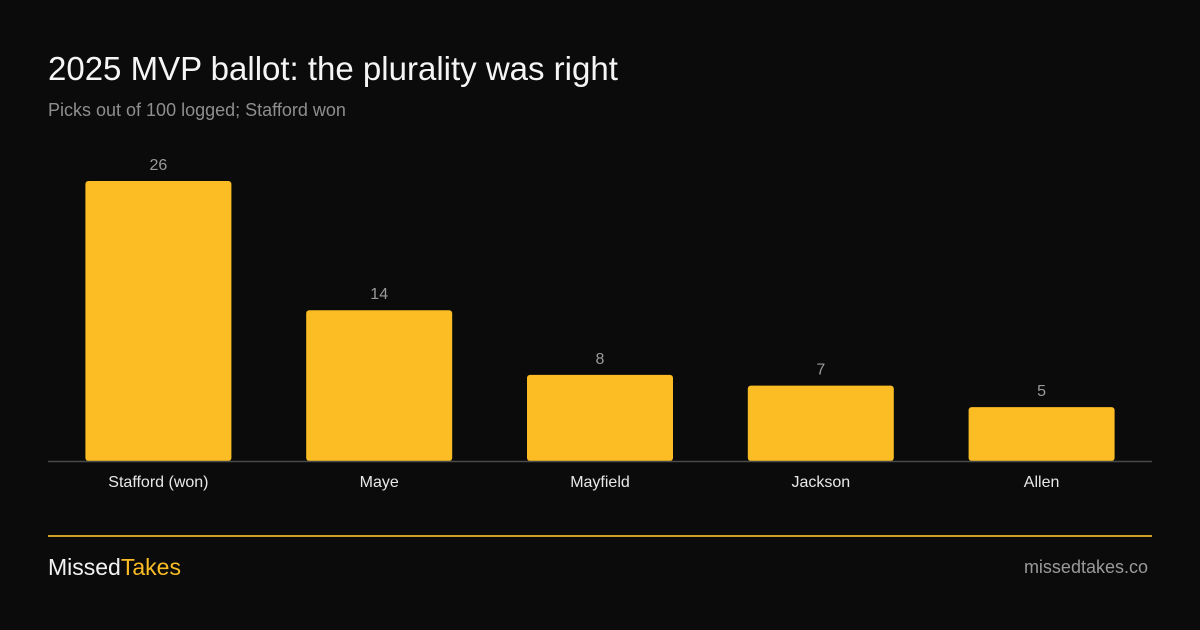 The width and height of the screenshot is (1200, 630). What do you see at coordinates (820, 482) in the screenshot?
I see `category-label-3: Jackson` at bounding box center [820, 482].